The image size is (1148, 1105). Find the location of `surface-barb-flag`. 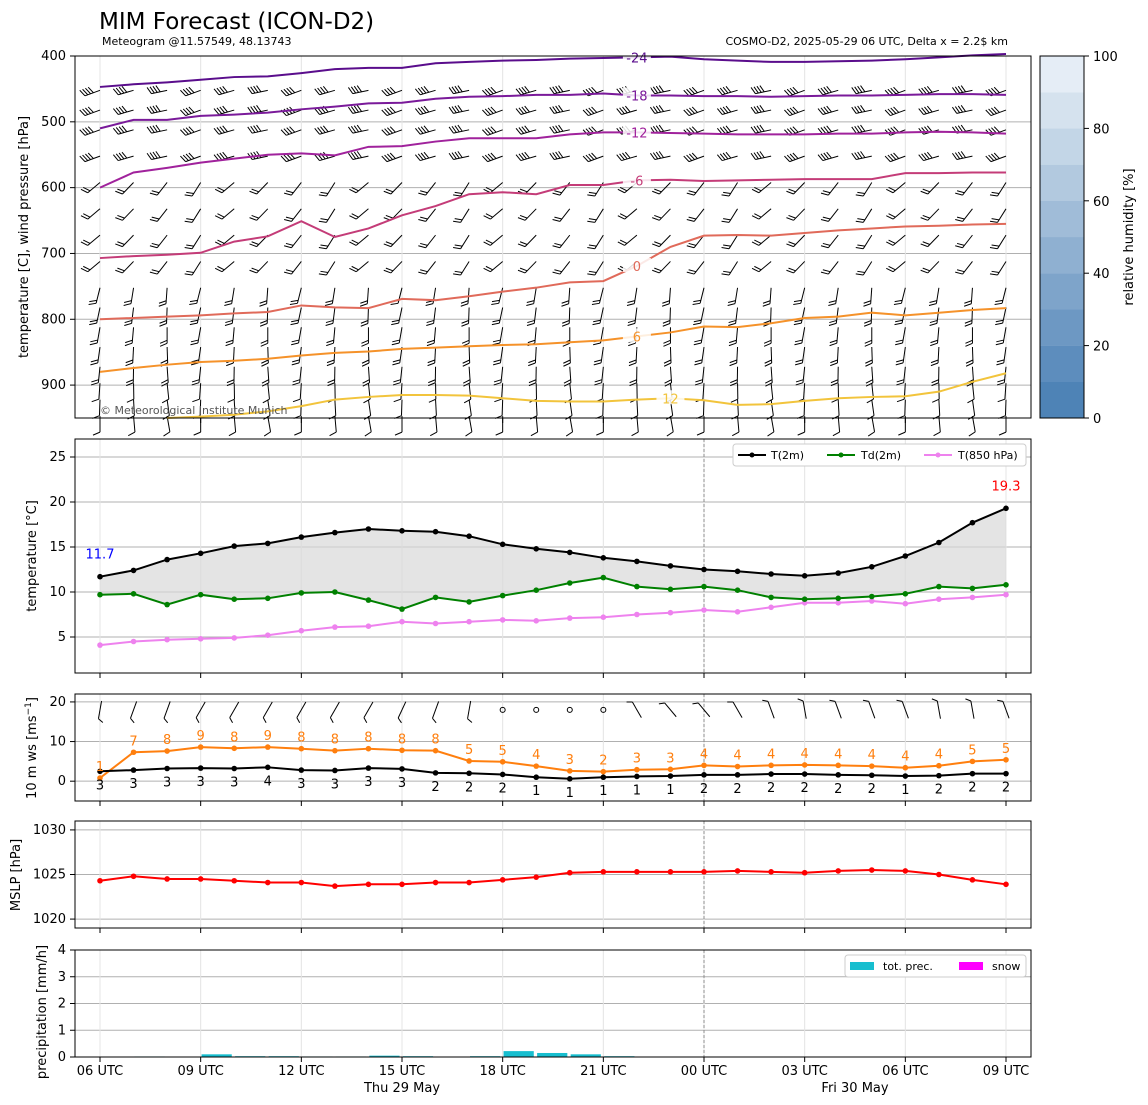

surface-barb-flag is located at coordinates (800, 700).